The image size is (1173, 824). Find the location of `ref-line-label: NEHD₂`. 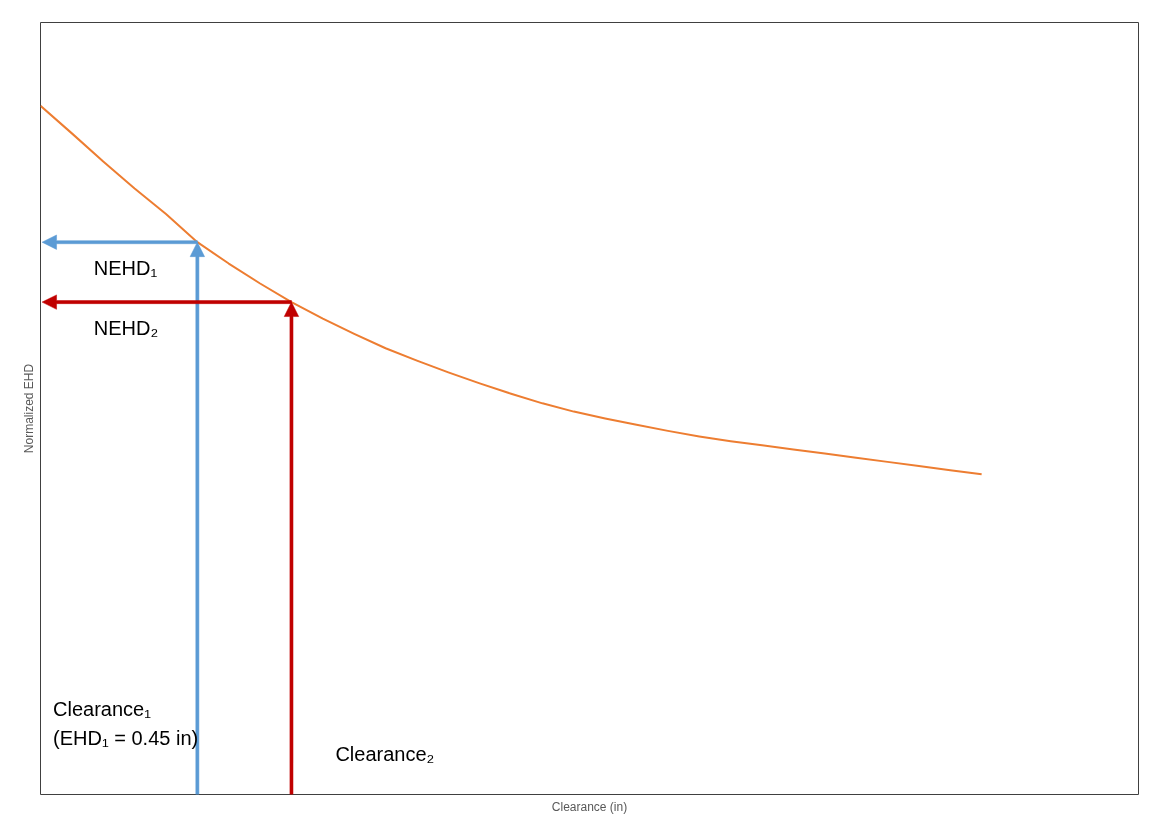

ref-line-label: NEHD₂ is located at coordinates (126, 328).